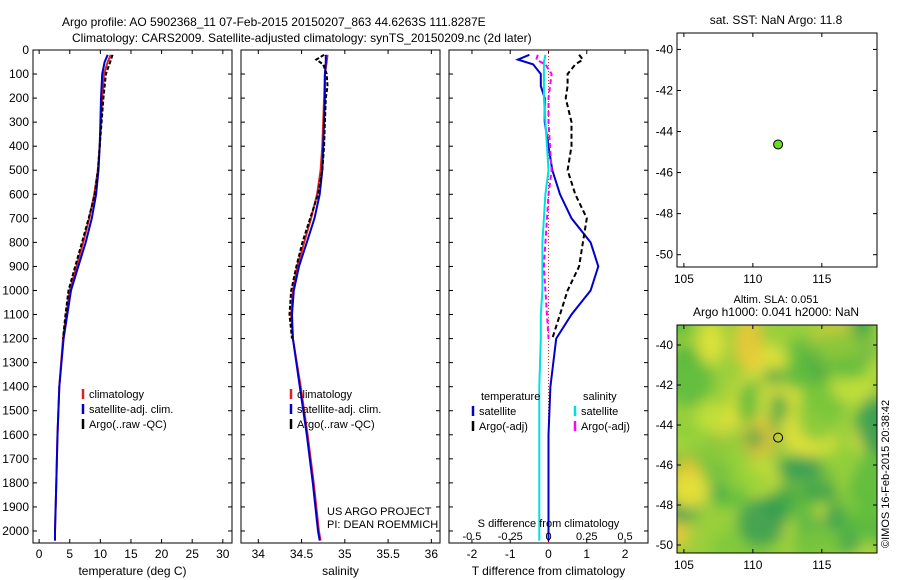  What do you see at coordinates (132, 571) in the screenshot?
I see `temp-xlabel: temperature (deg C)` at bounding box center [132, 571].